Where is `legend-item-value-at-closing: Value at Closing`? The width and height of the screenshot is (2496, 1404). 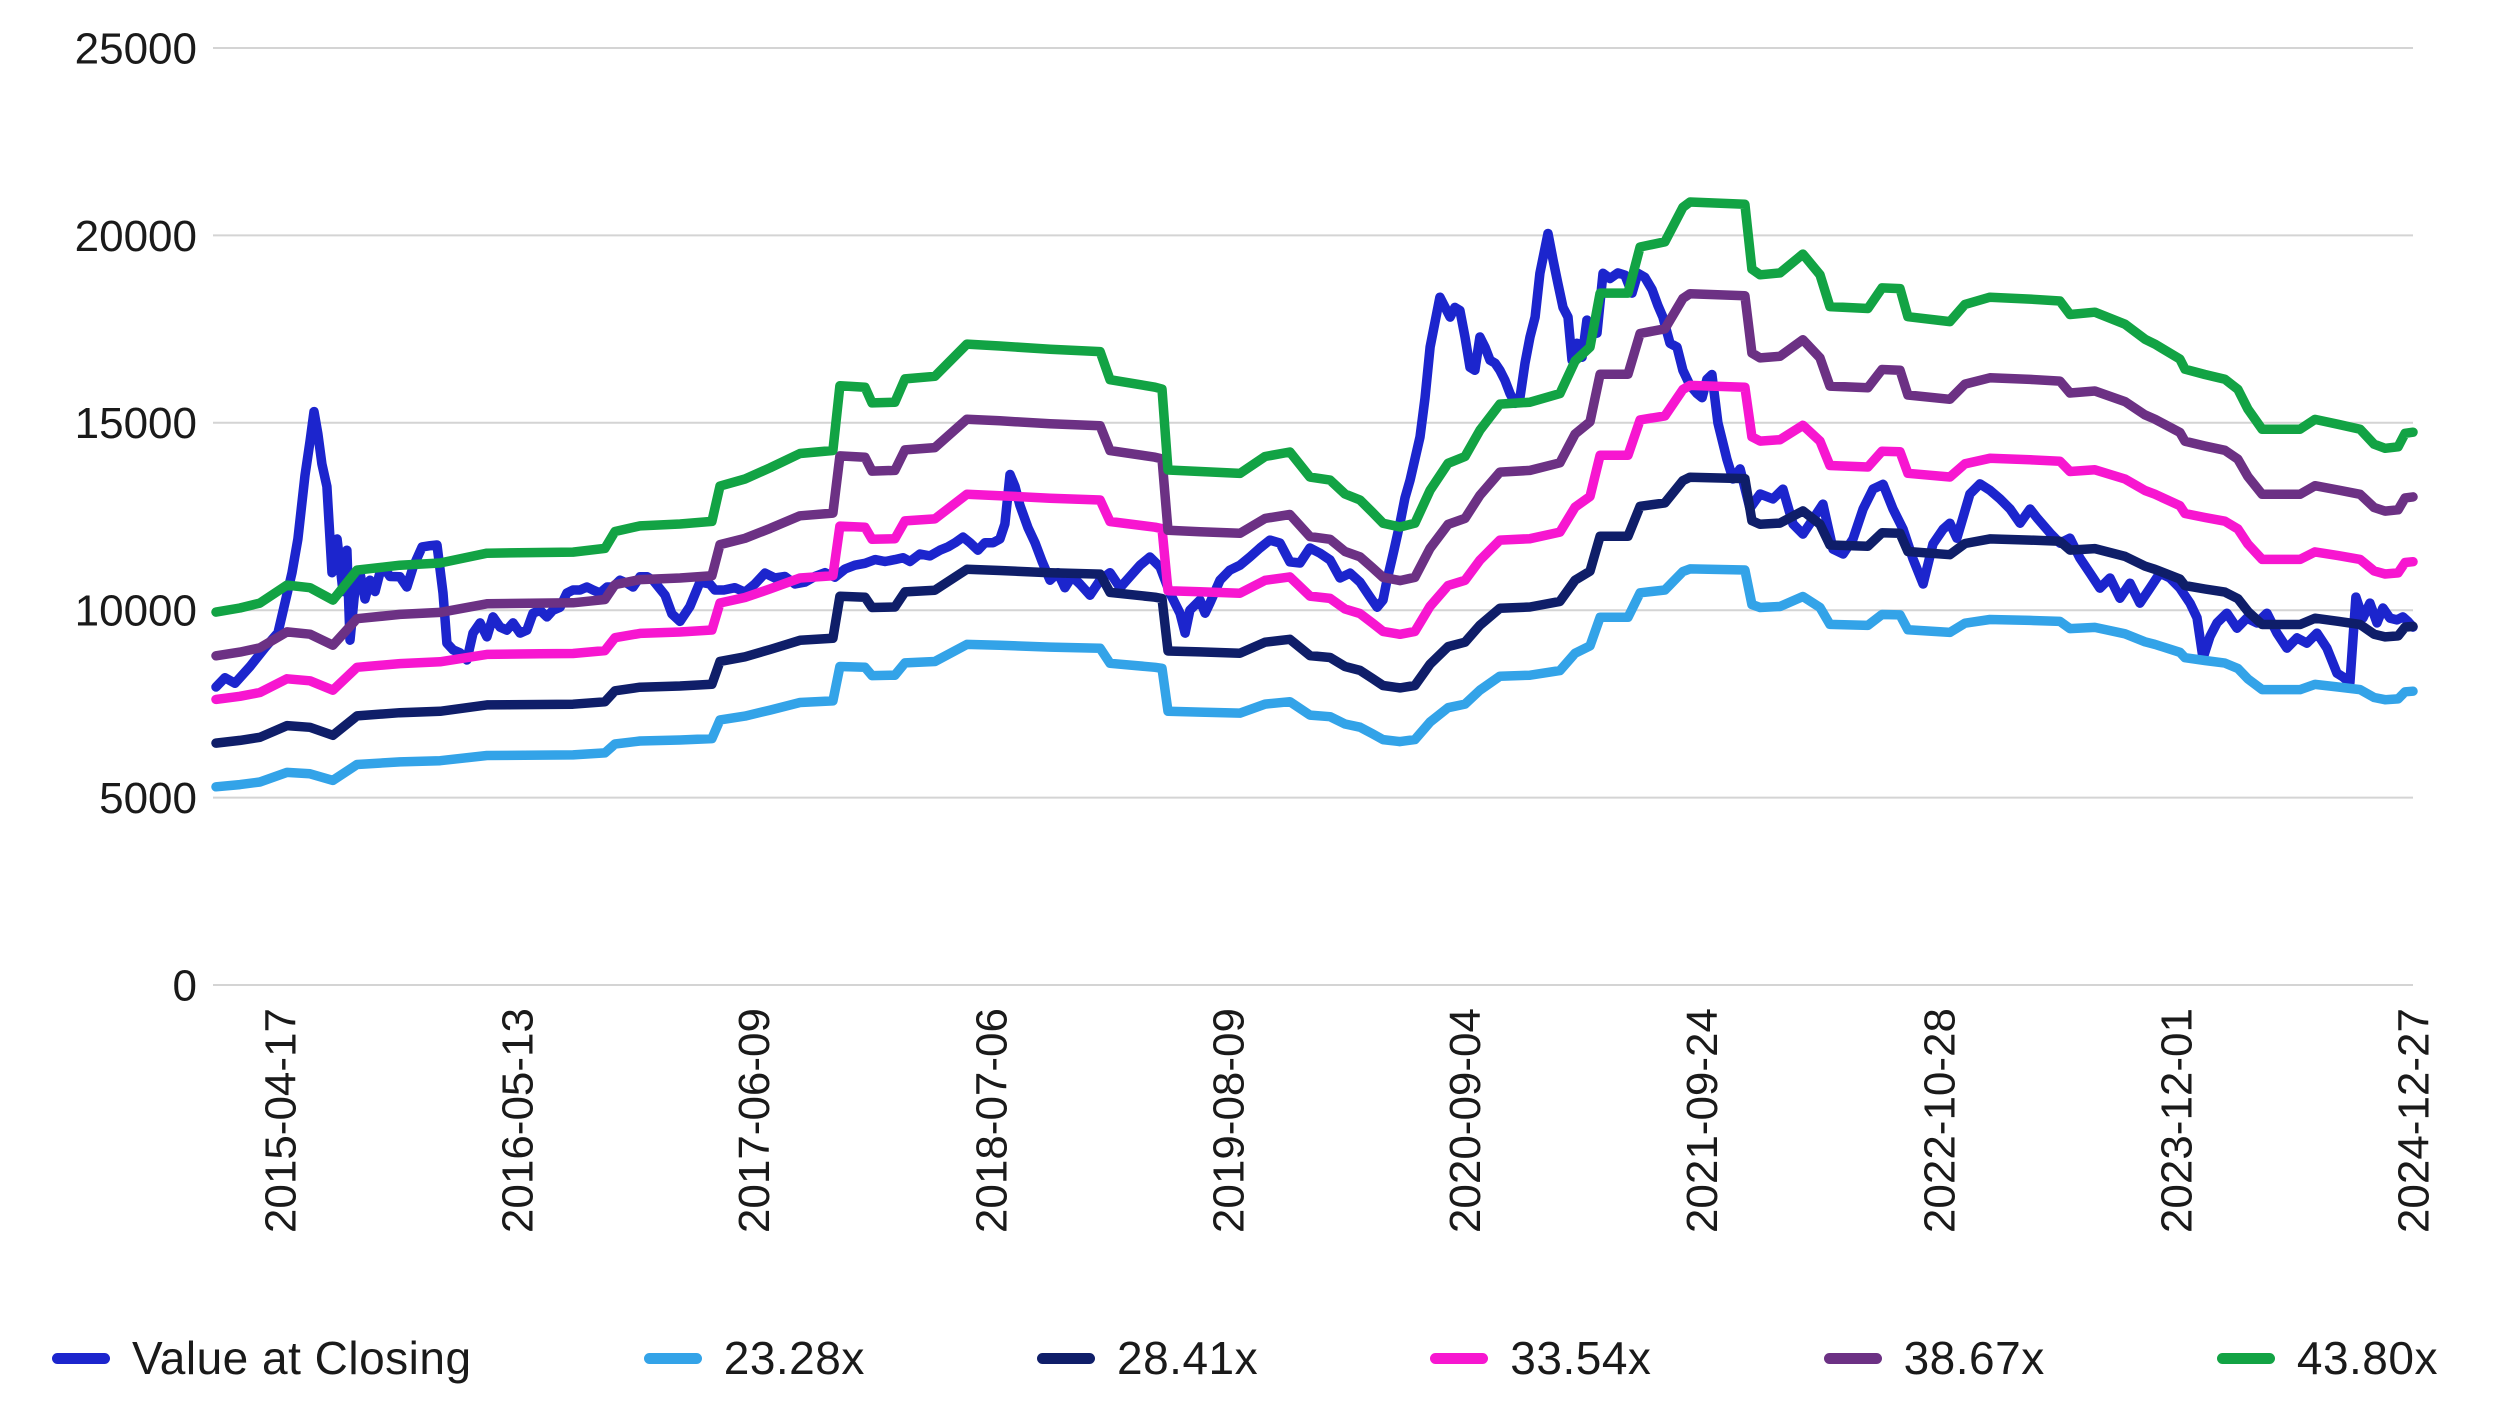 legend-item-value-at-closing: Value at Closing is located at coordinates (262, 1358).